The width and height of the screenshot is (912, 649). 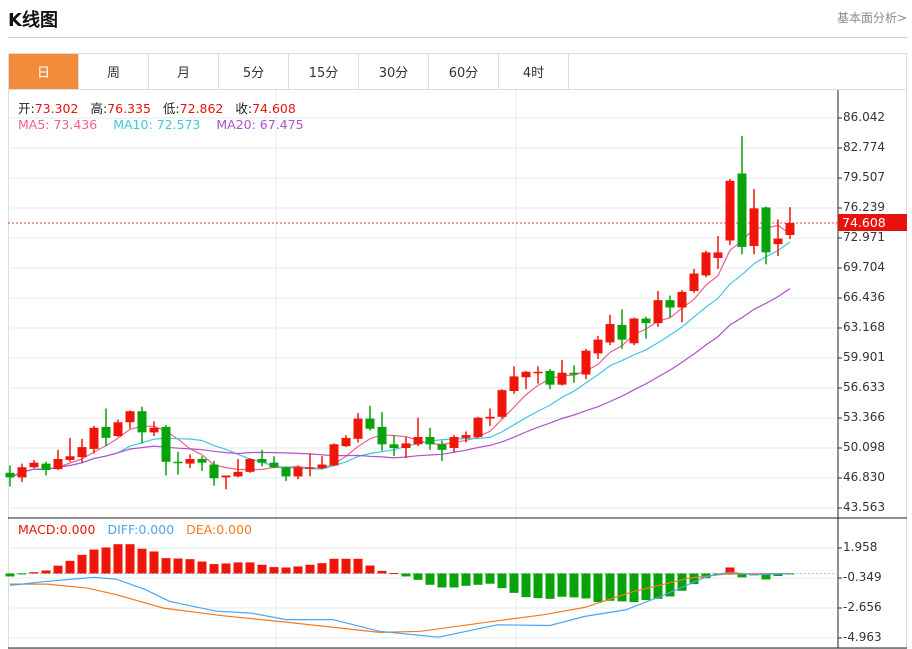 I want to click on fundamental-analysis-link: 基本面分析>, so click(x=871, y=18).